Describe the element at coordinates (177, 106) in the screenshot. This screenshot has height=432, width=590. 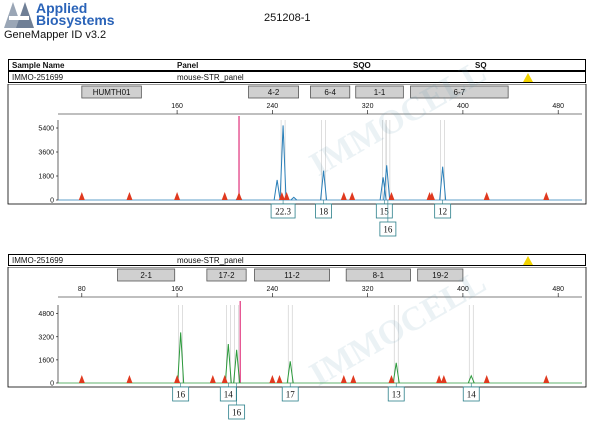
I see `x-tick-label: 160` at that location.